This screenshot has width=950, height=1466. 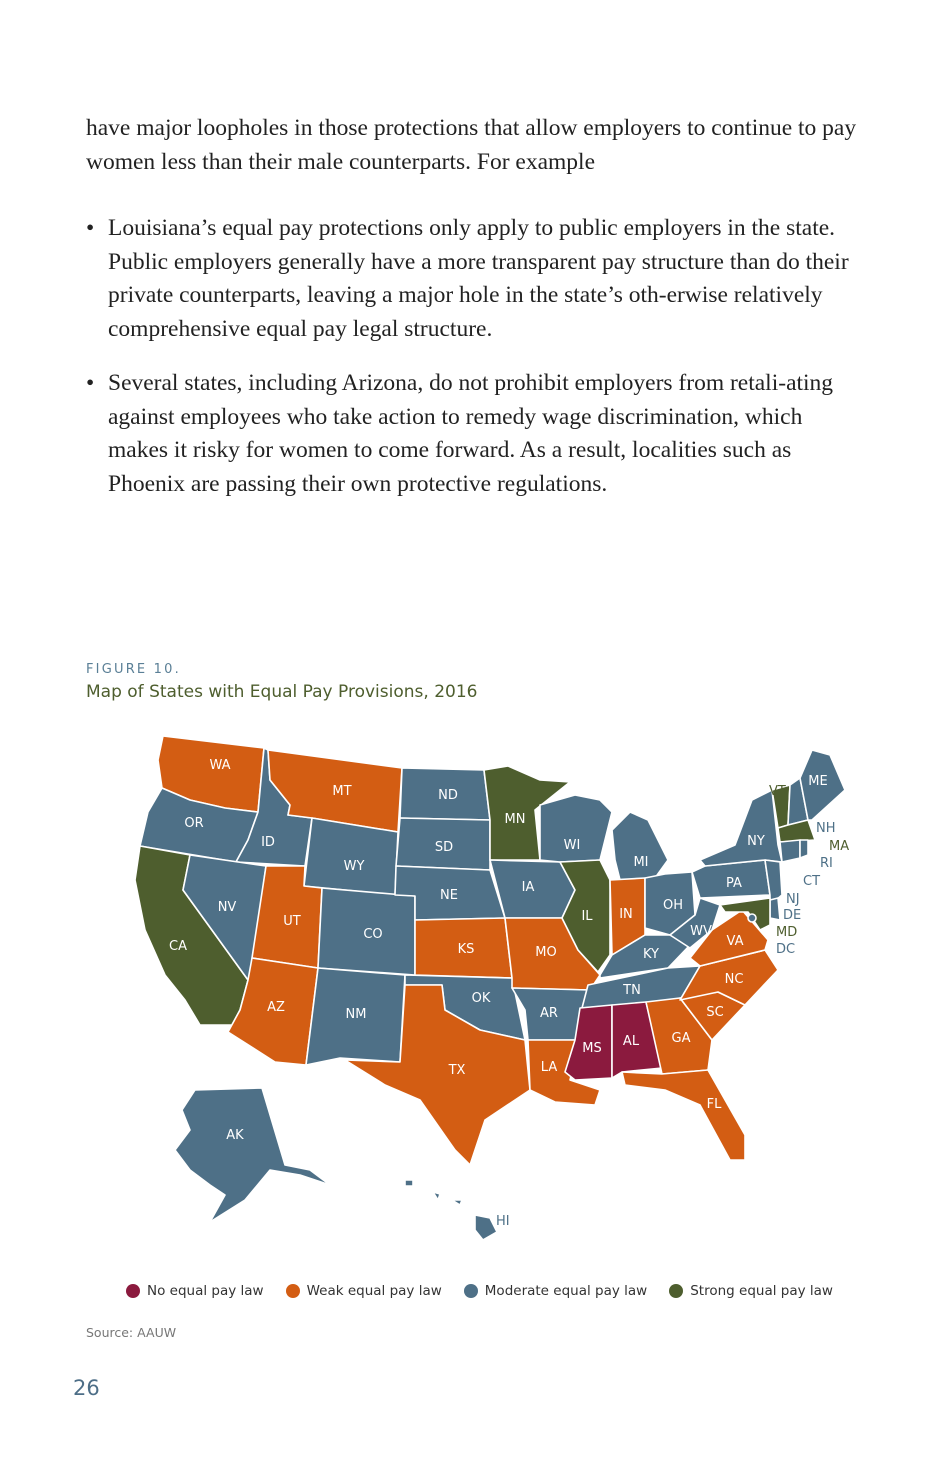 I want to click on state-ma, so click(x=796, y=831).